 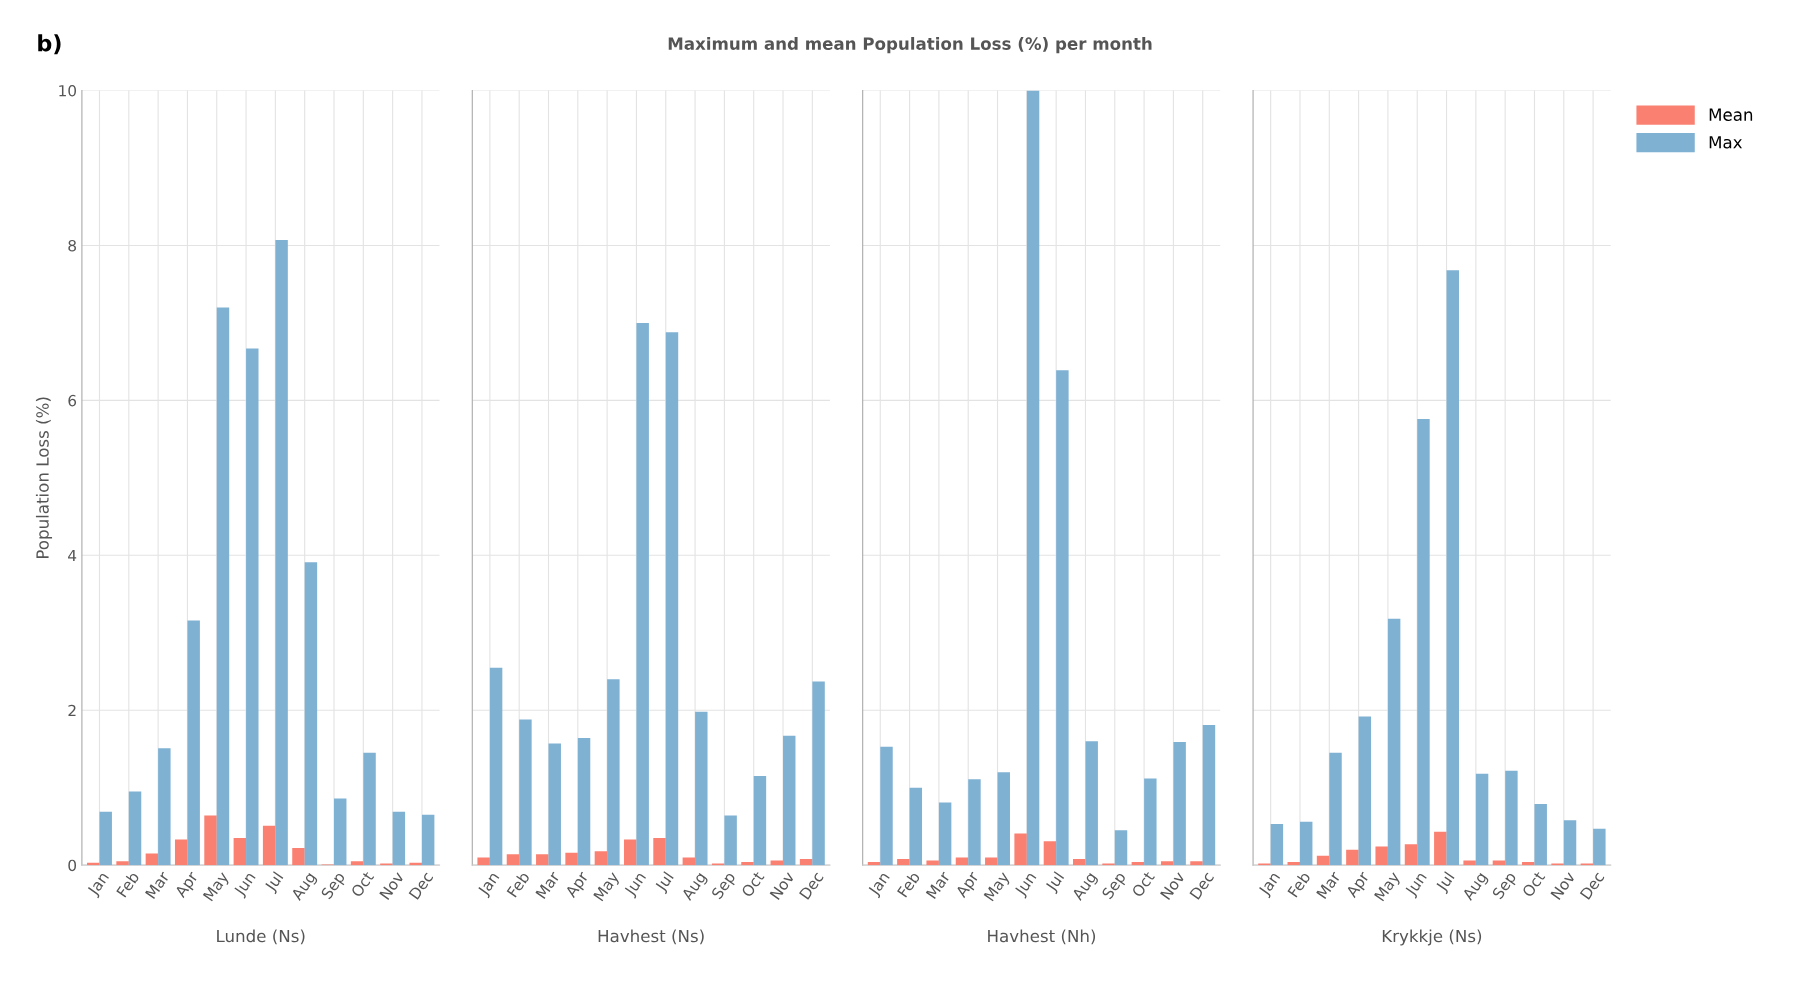 I want to click on x-tick-label: Feb, so click(x=127, y=884).